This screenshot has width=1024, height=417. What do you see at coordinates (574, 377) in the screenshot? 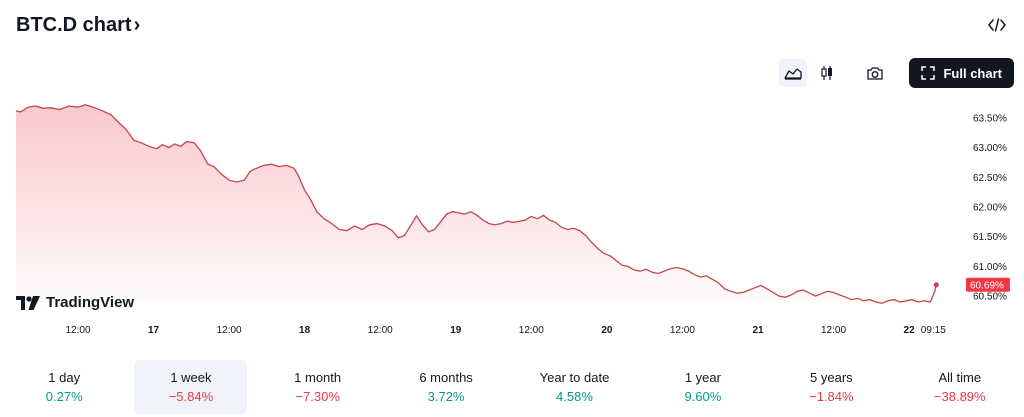
I see `period-label: Year to date` at bounding box center [574, 377].